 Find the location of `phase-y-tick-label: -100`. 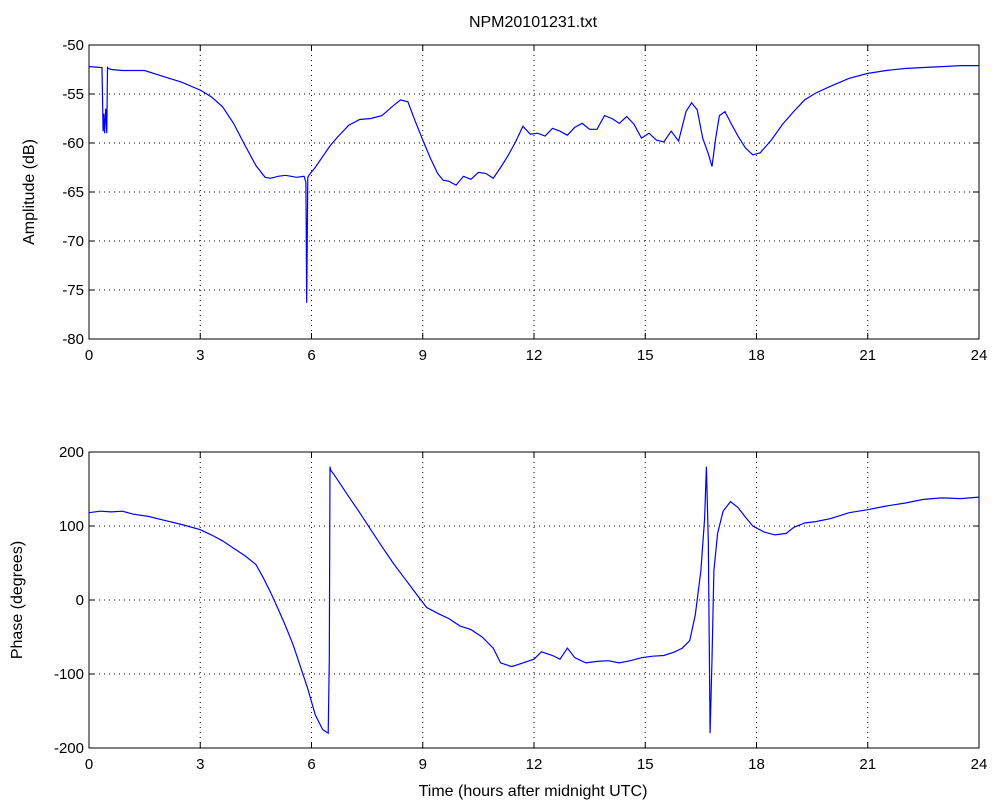

phase-y-tick-label: -100 is located at coordinates (69, 674).